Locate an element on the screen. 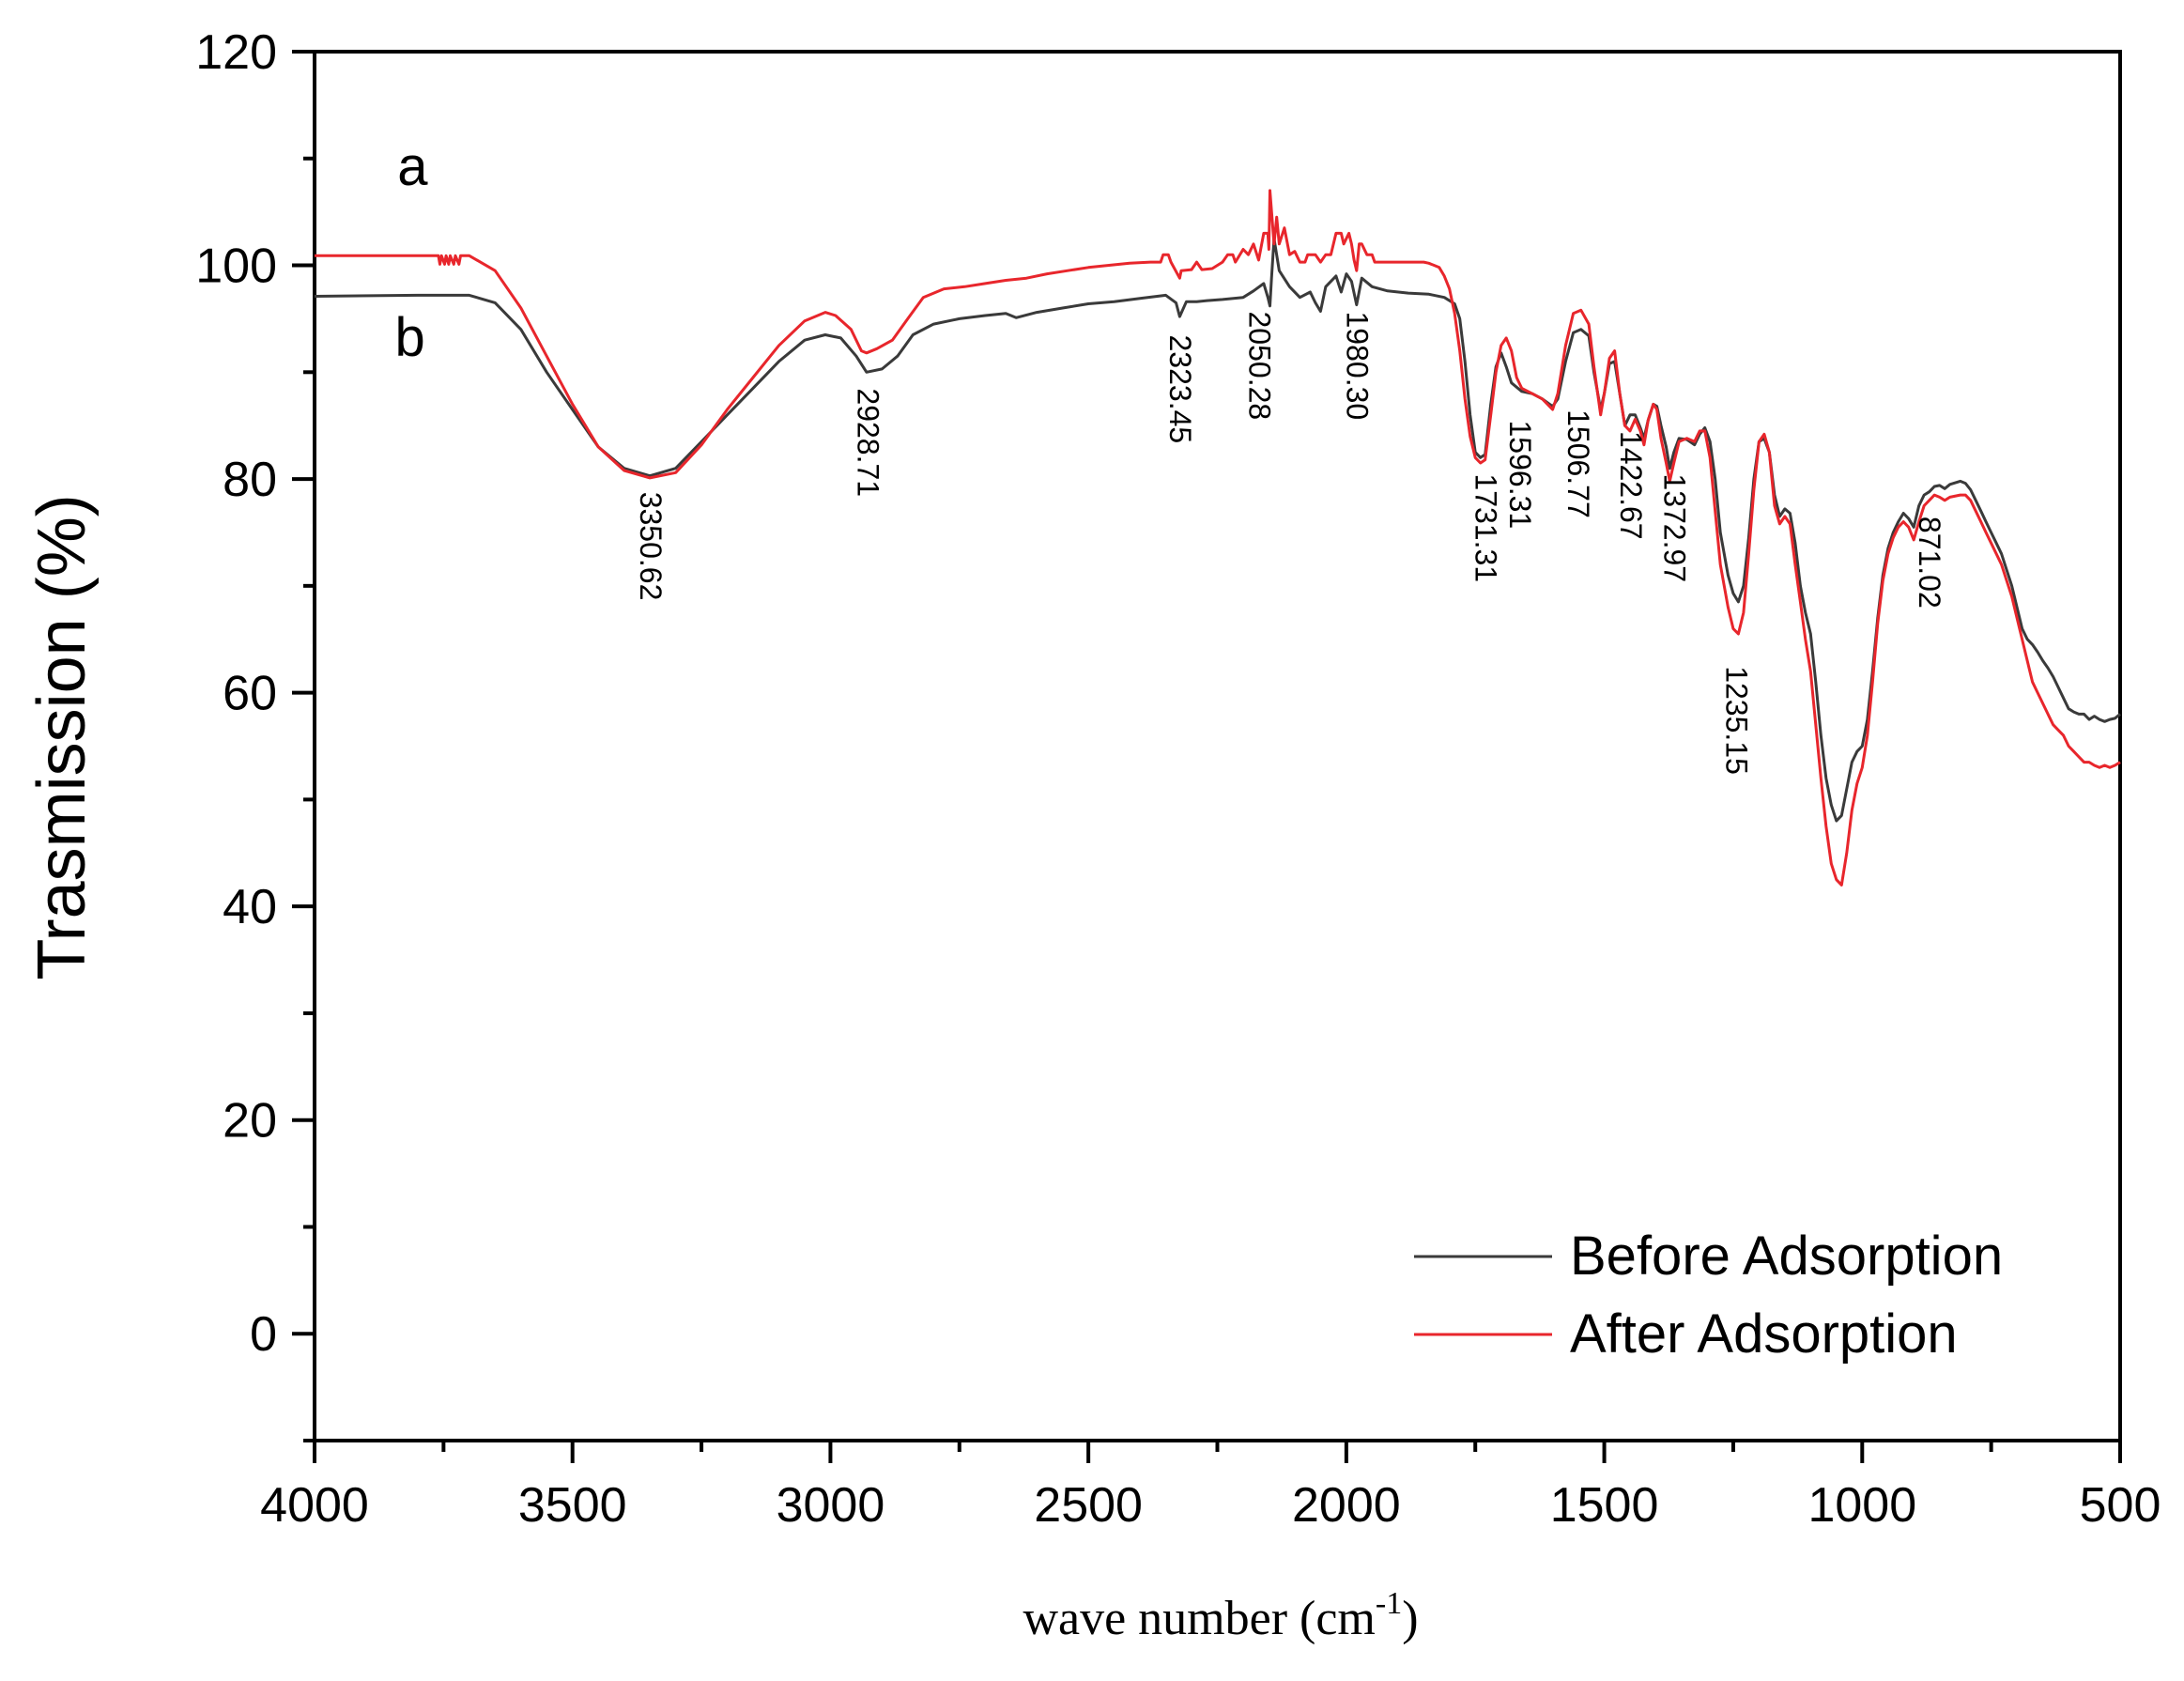 The width and height of the screenshot is (2184, 1681). y-tick-label: 0 is located at coordinates (263, 1334).